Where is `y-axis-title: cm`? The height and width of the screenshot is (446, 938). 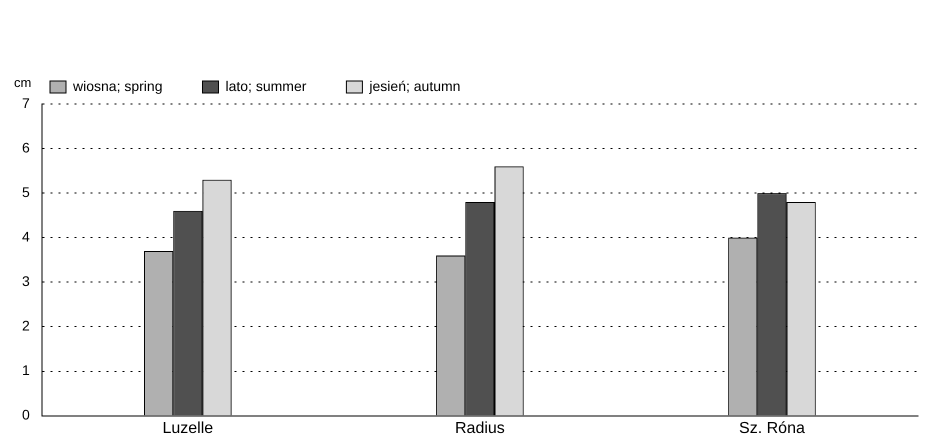
y-axis-title: cm is located at coordinates (23, 82).